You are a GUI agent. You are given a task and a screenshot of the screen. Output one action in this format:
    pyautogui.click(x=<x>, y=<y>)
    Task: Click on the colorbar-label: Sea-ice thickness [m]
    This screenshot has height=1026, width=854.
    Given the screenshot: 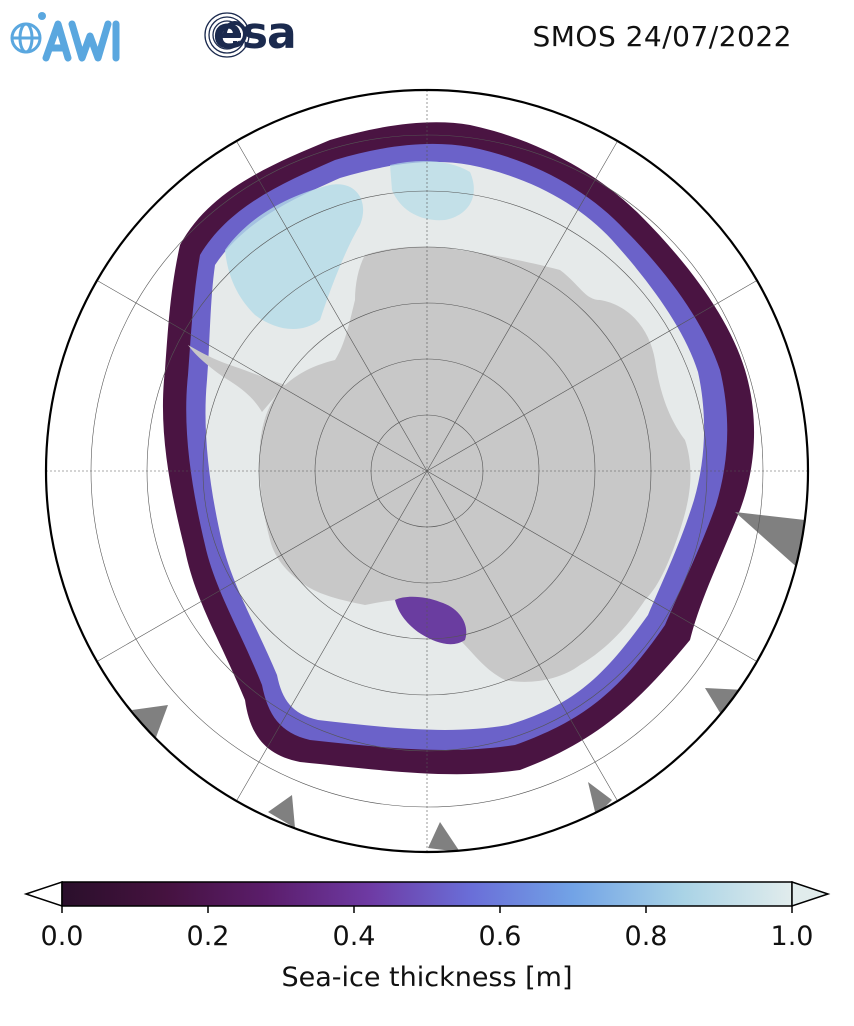 What is the action you would take?
    pyautogui.click(x=427, y=977)
    